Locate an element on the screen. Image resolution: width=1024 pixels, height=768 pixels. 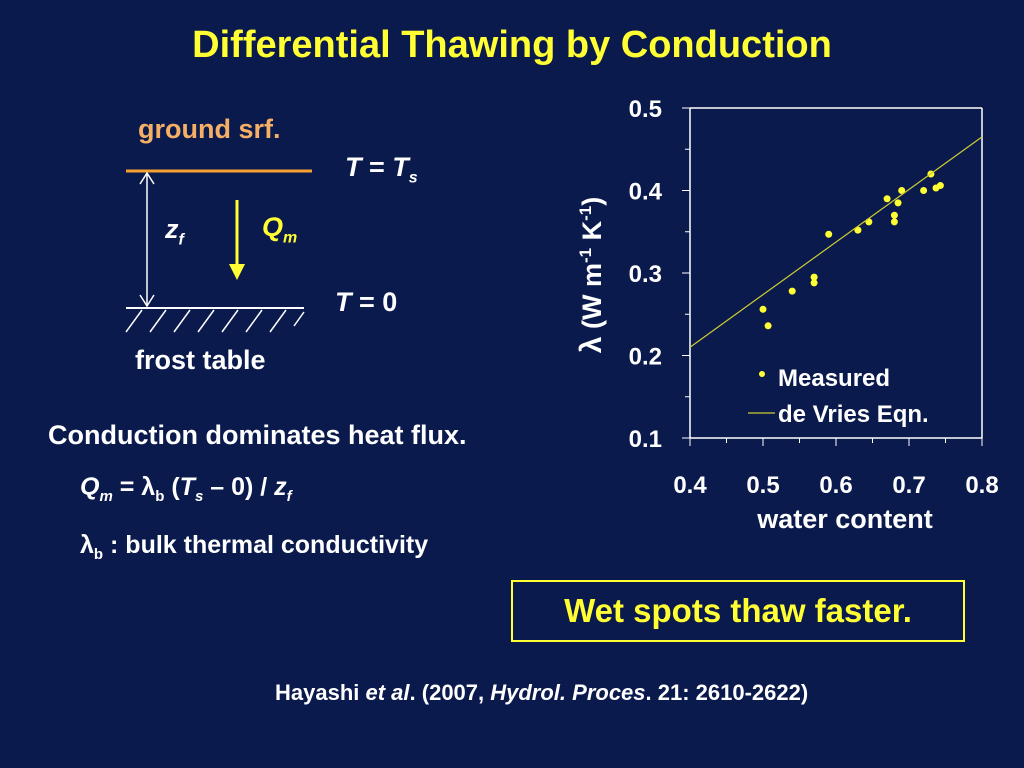
y-tick-label: 0.3 is located at coordinates (645, 274).